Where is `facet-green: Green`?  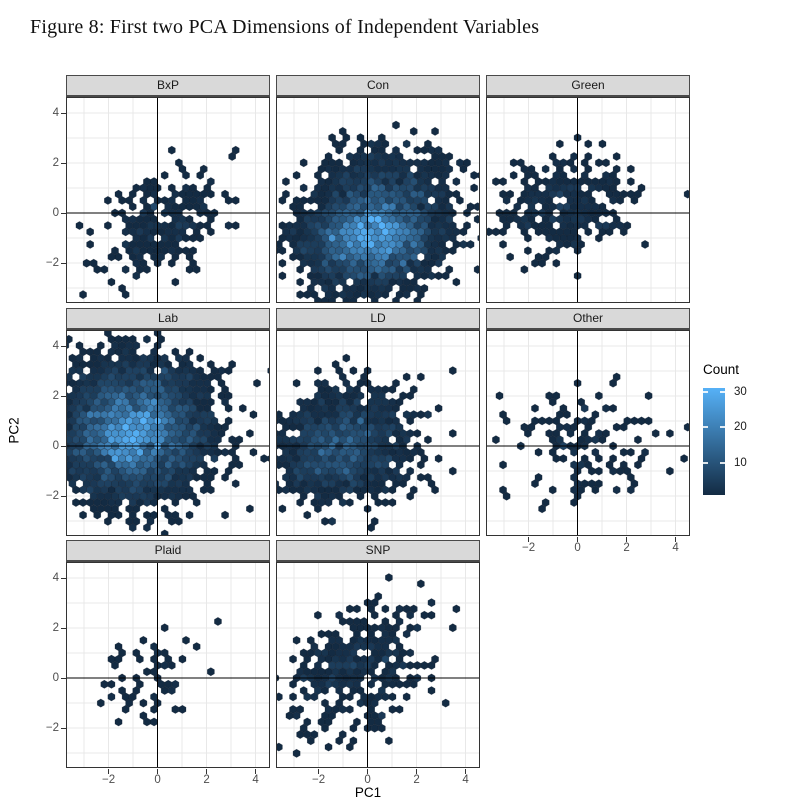 facet-green: Green is located at coordinates (588, 189).